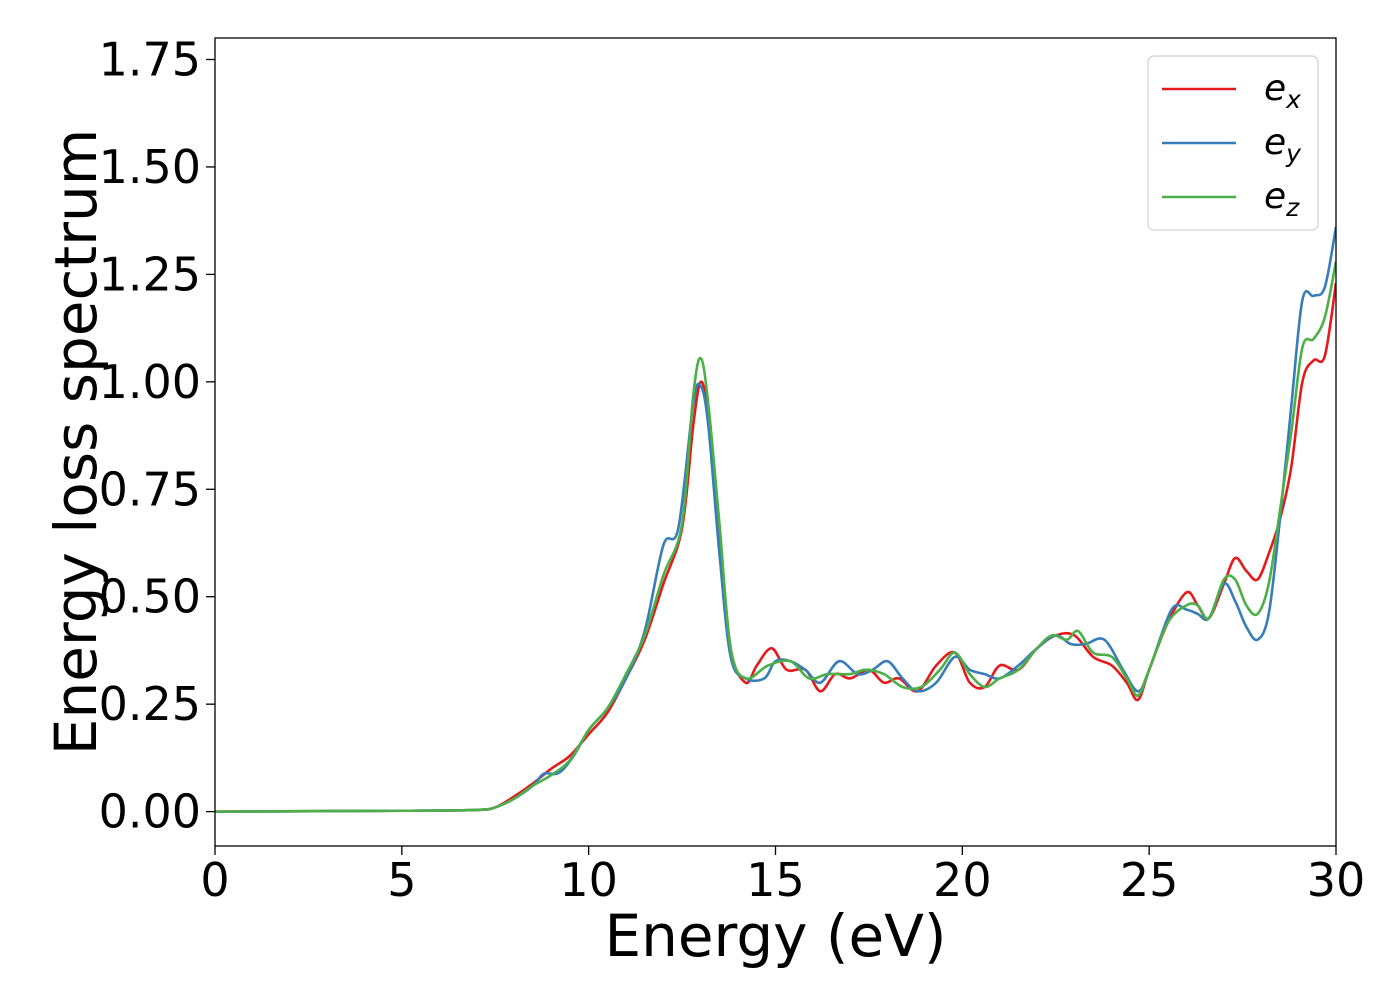  I want to click on legend-label-e-z: ez, so click(1282, 199).